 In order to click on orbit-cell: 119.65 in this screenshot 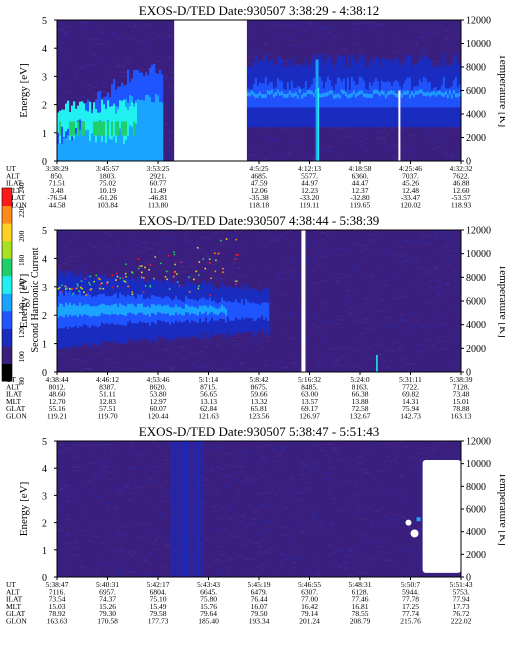, I will do `click(360, 205)`.